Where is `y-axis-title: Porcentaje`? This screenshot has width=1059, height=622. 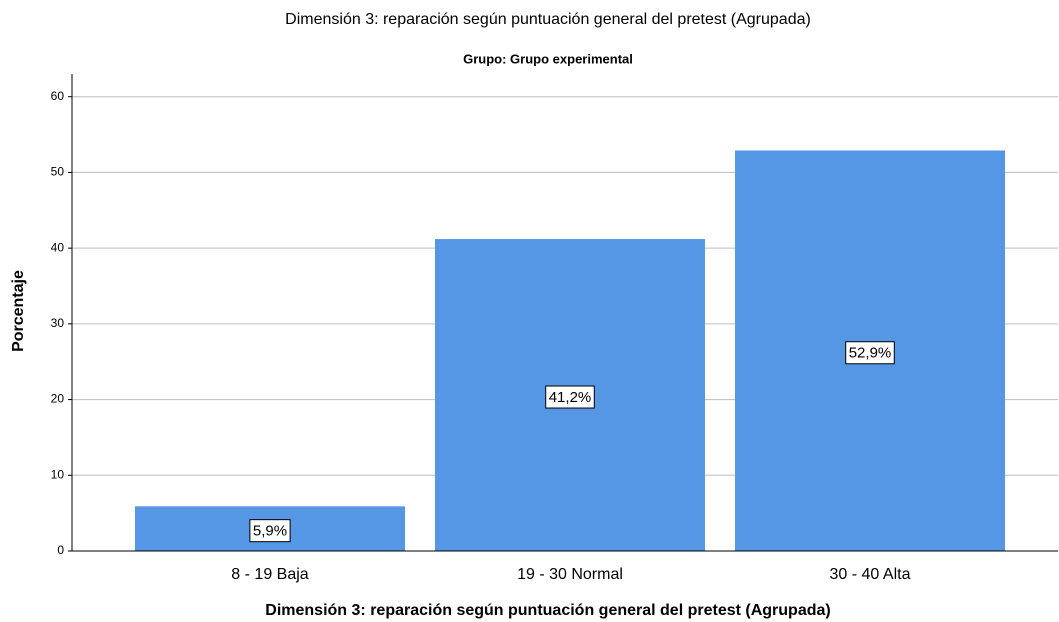
y-axis-title: Porcentaje is located at coordinates (18, 311).